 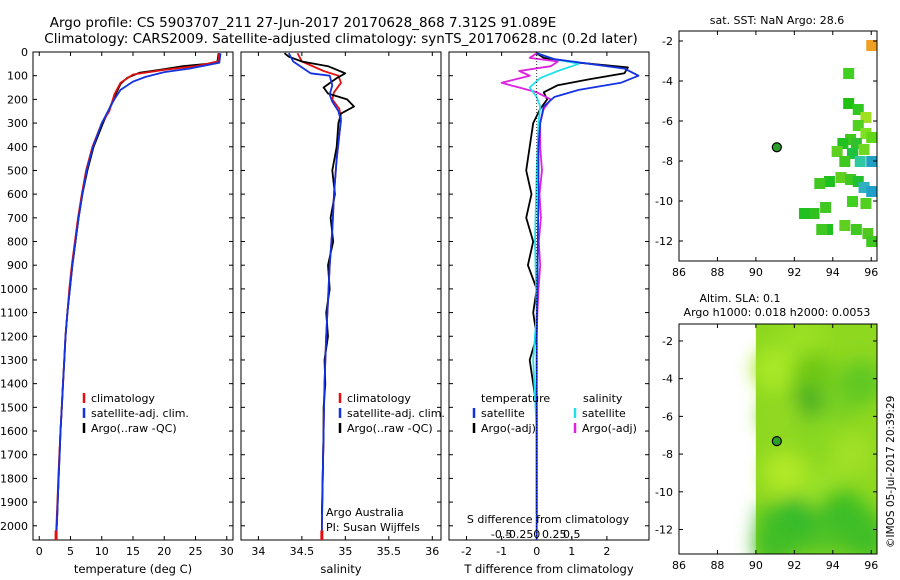 I want to click on sla_map-xtick-label: 94, so click(x=833, y=565).